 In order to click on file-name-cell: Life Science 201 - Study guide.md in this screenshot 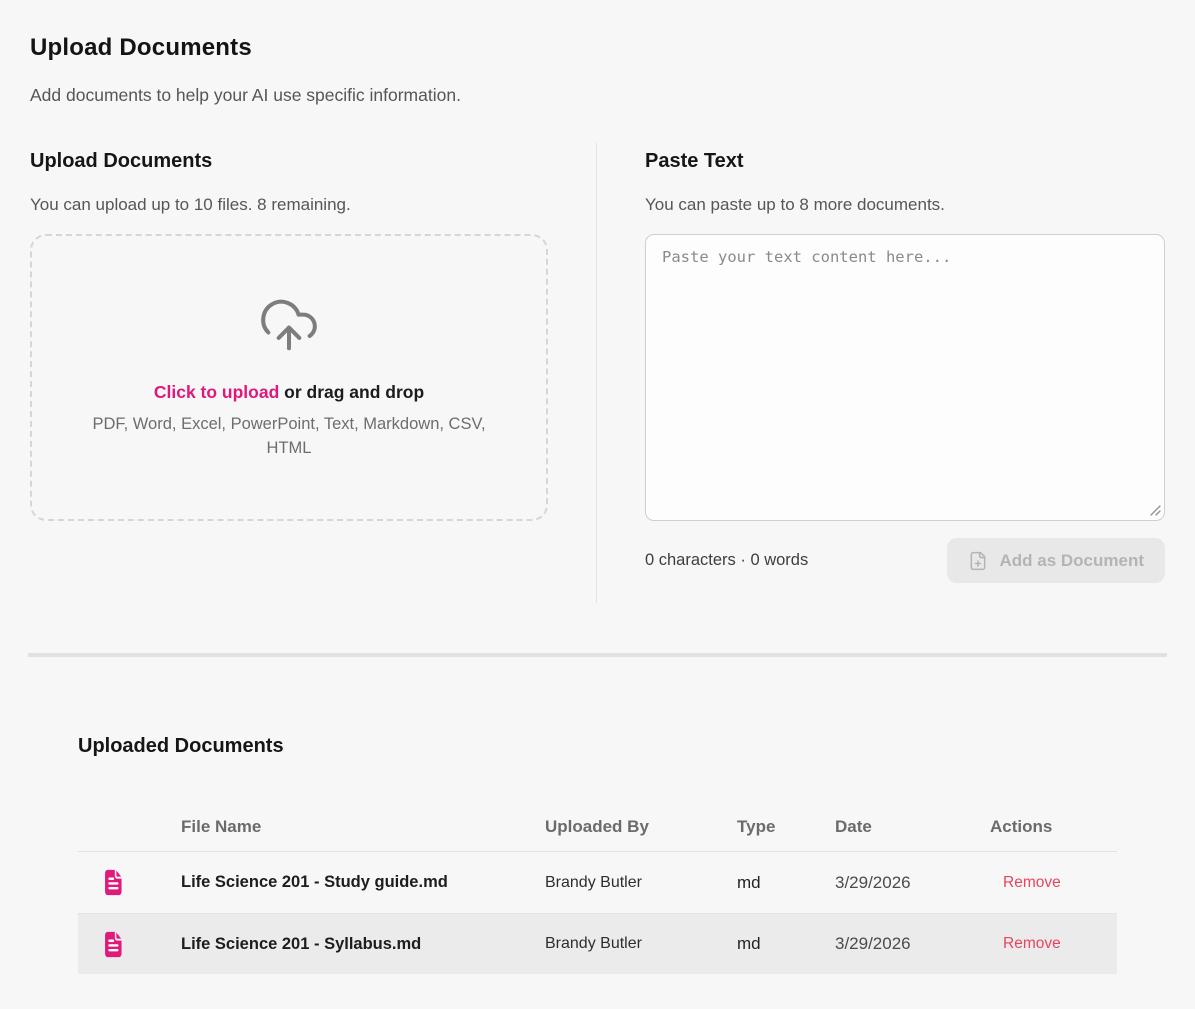, I will do `click(314, 882)`.